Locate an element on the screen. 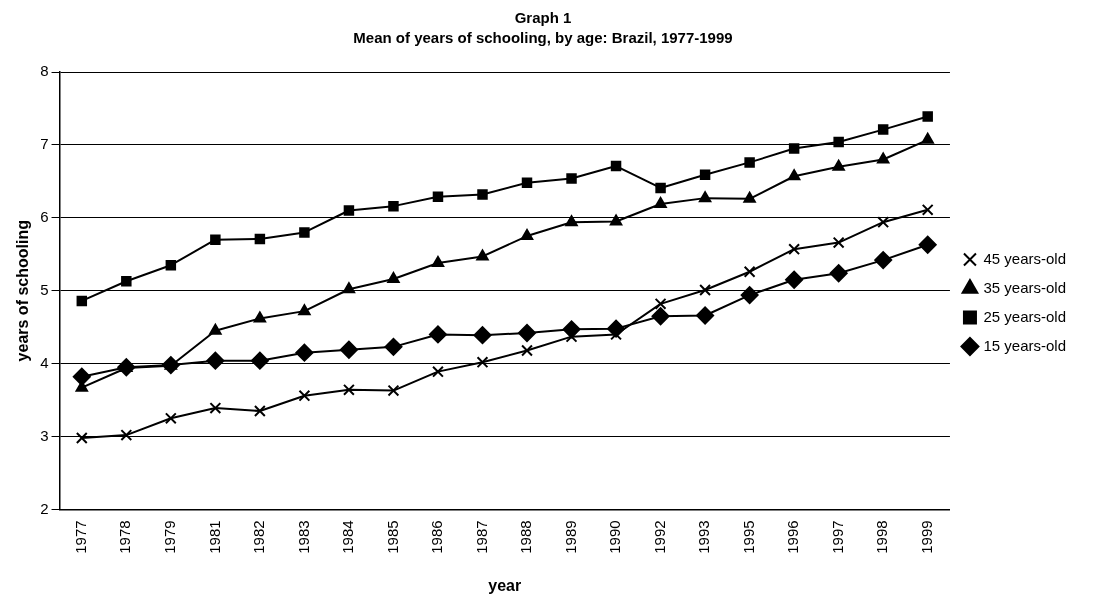 This screenshot has width=1100, height=606. y-tick-label: 8 is located at coordinates (44, 71).